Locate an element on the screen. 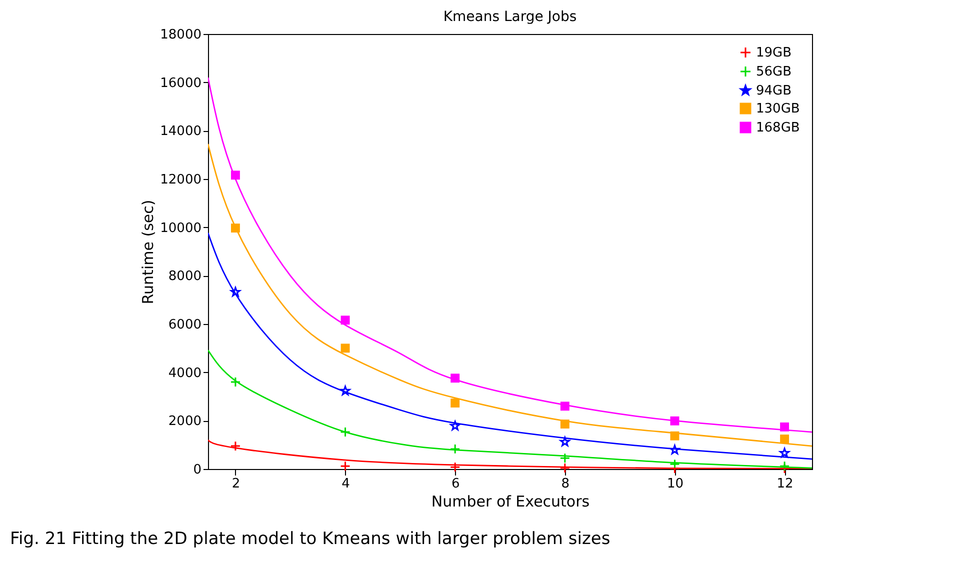  x-tick-label: 2 is located at coordinates (236, 484).